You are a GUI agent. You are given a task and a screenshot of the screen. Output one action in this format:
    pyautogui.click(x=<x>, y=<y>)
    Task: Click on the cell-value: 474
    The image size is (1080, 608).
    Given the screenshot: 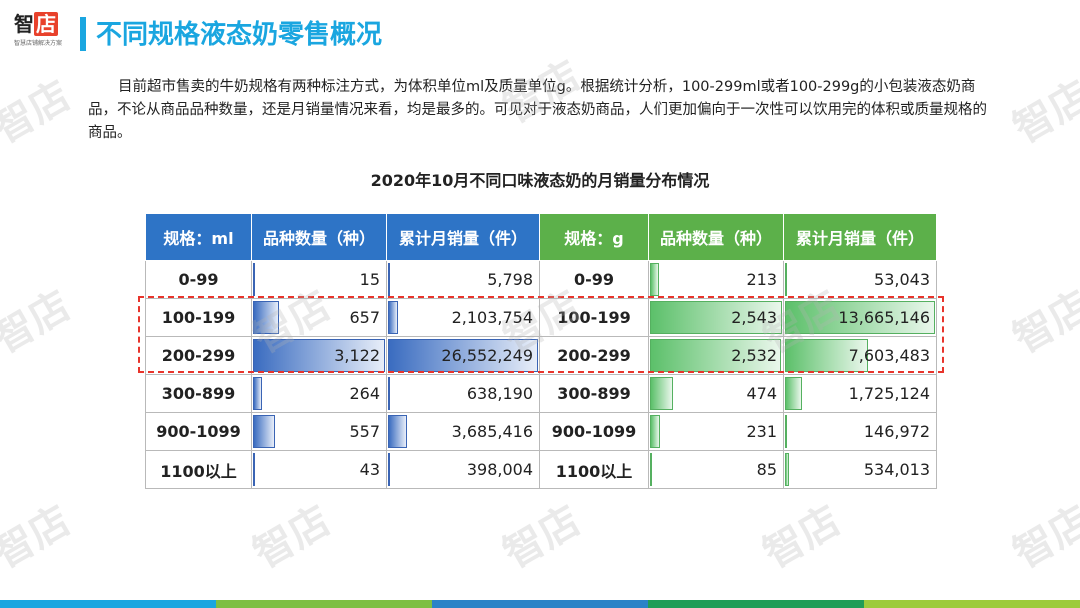 What is the action you would take?
    pyautogui.click(x=761, y=393)
    